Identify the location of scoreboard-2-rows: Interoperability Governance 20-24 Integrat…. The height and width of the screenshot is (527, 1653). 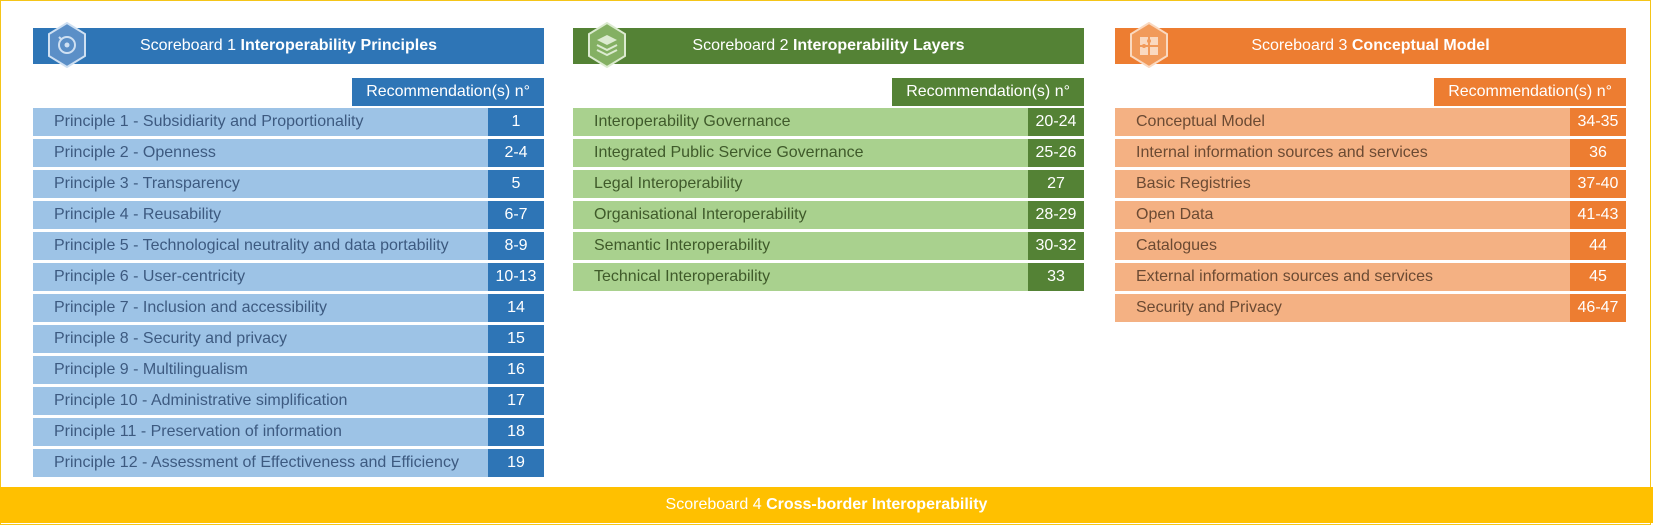
(828, 199).